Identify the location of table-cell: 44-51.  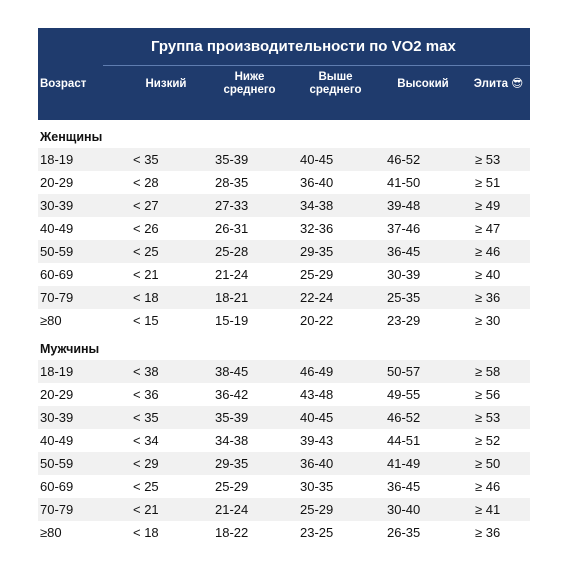
(404, 440).